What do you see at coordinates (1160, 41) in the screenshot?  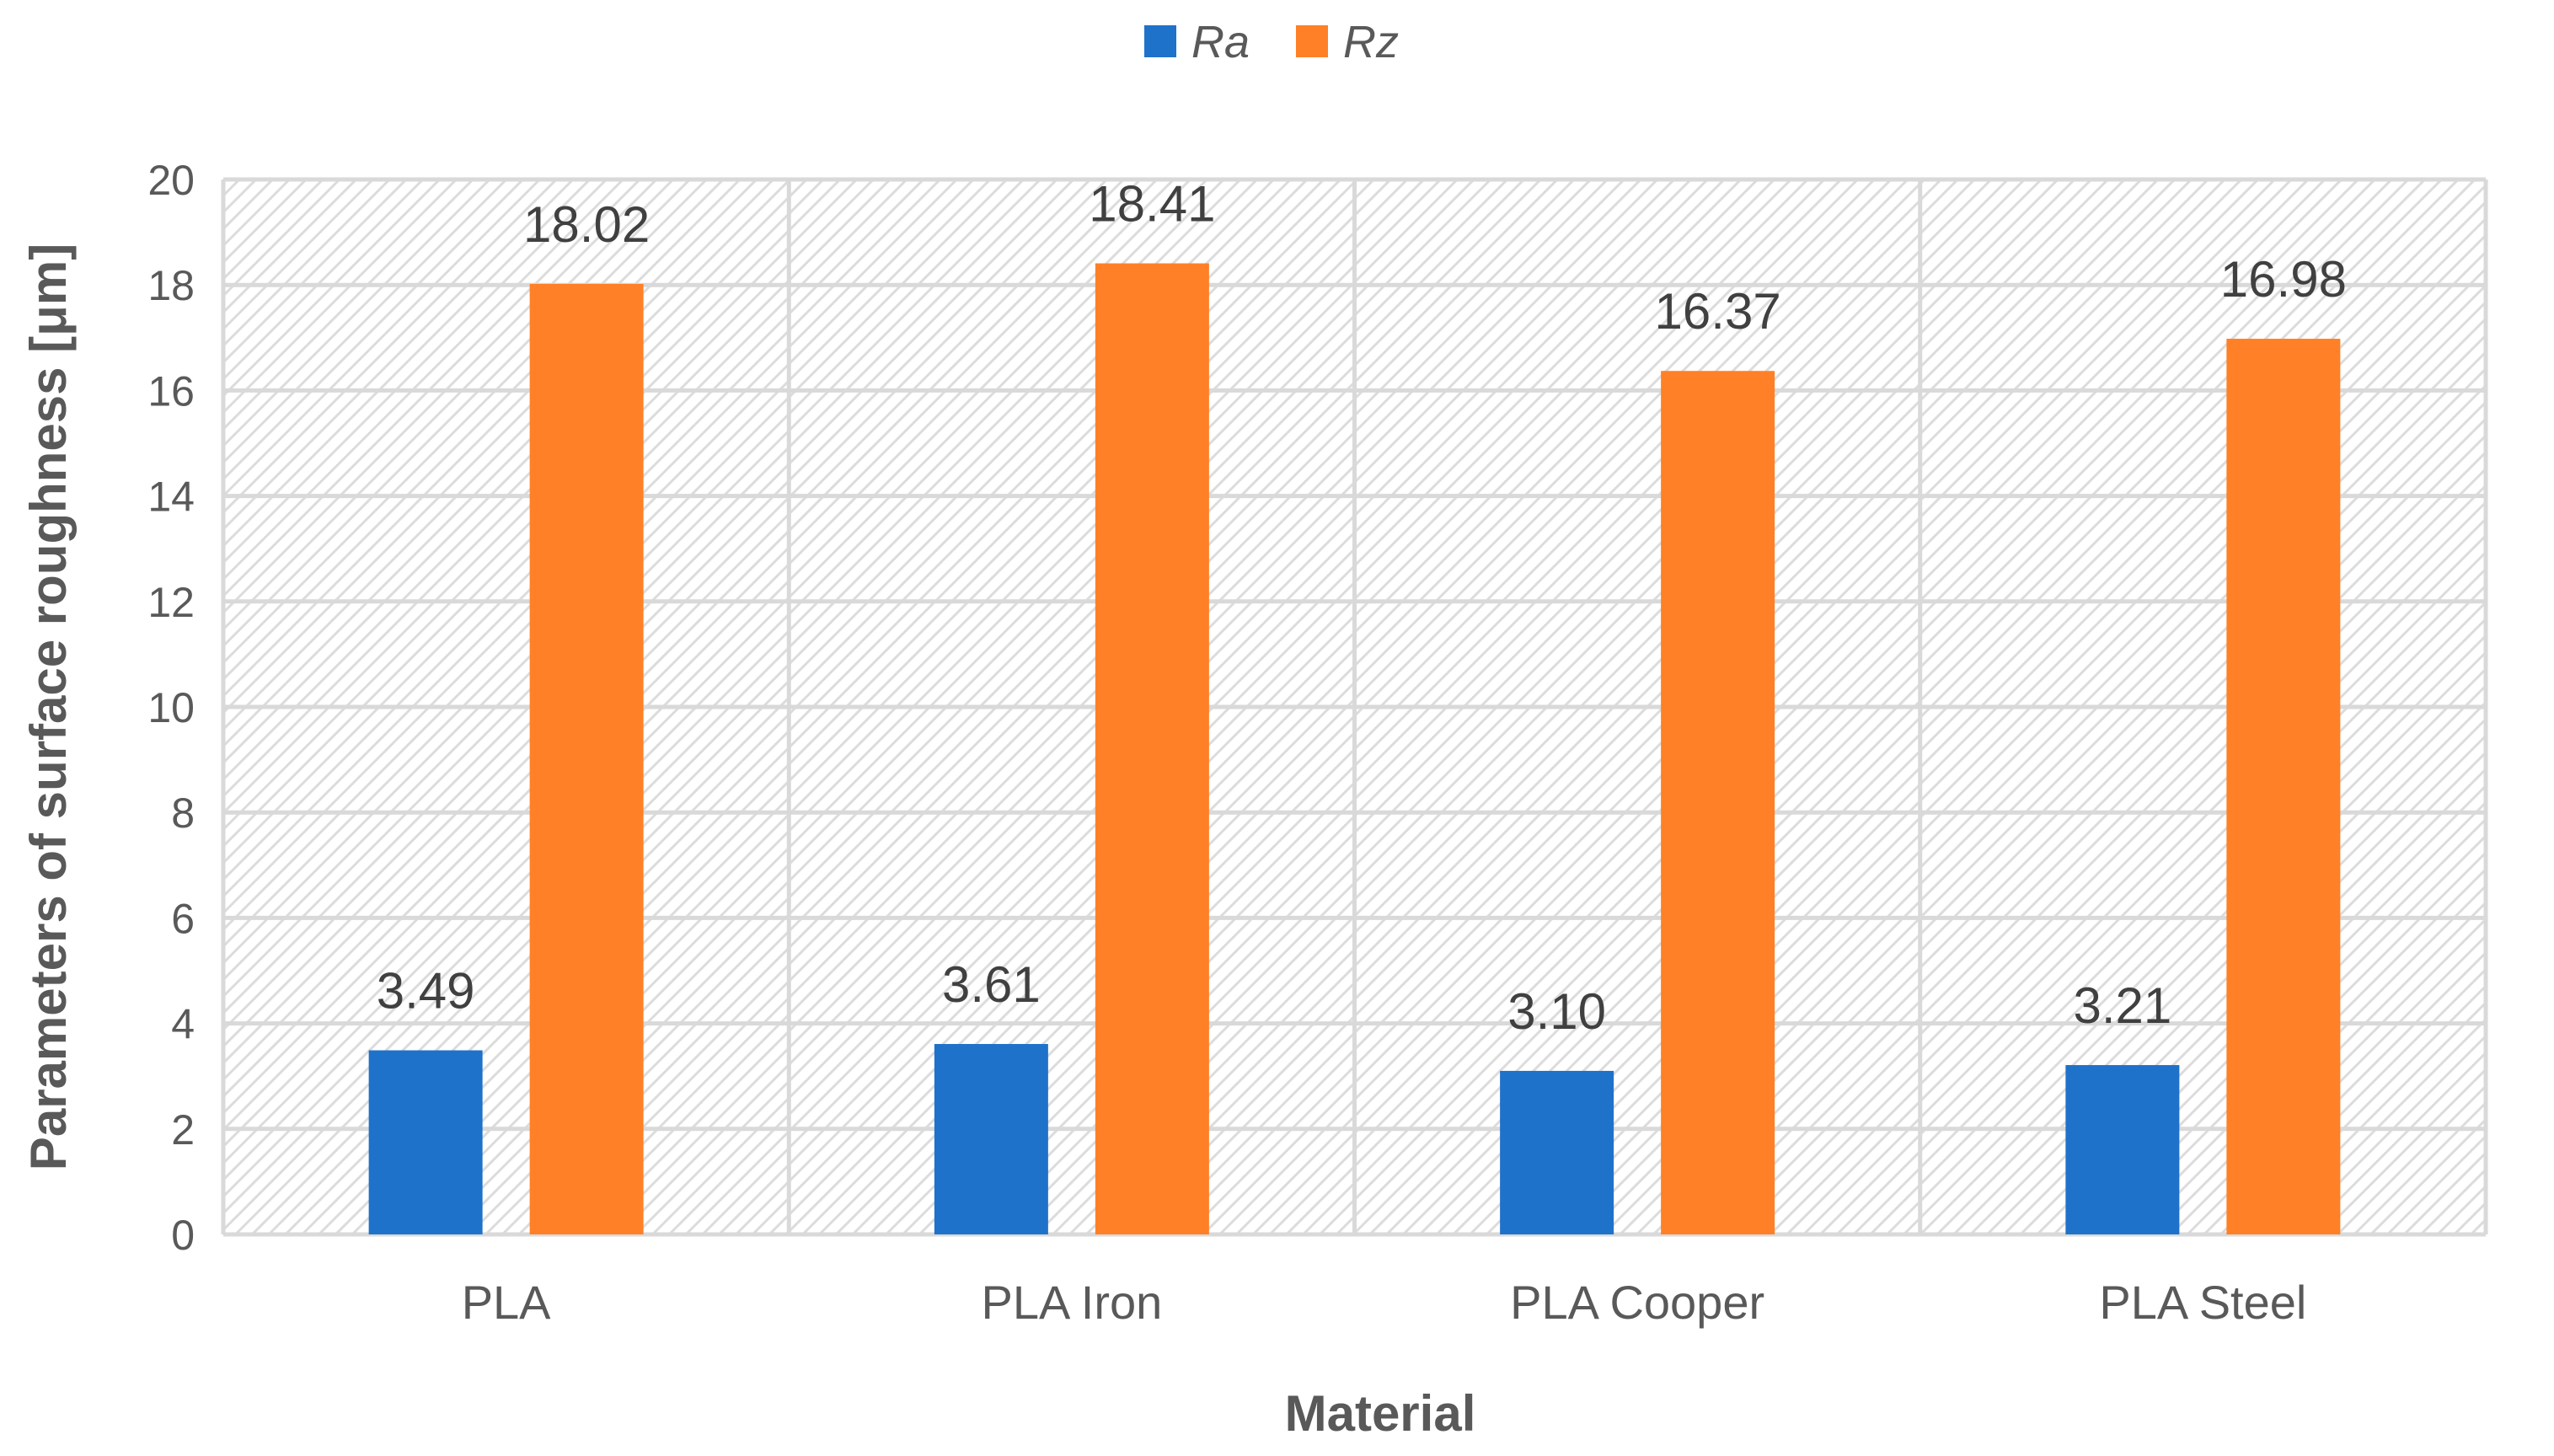 I see `legend-swatch-ra` at bounding box center [1160, 41].